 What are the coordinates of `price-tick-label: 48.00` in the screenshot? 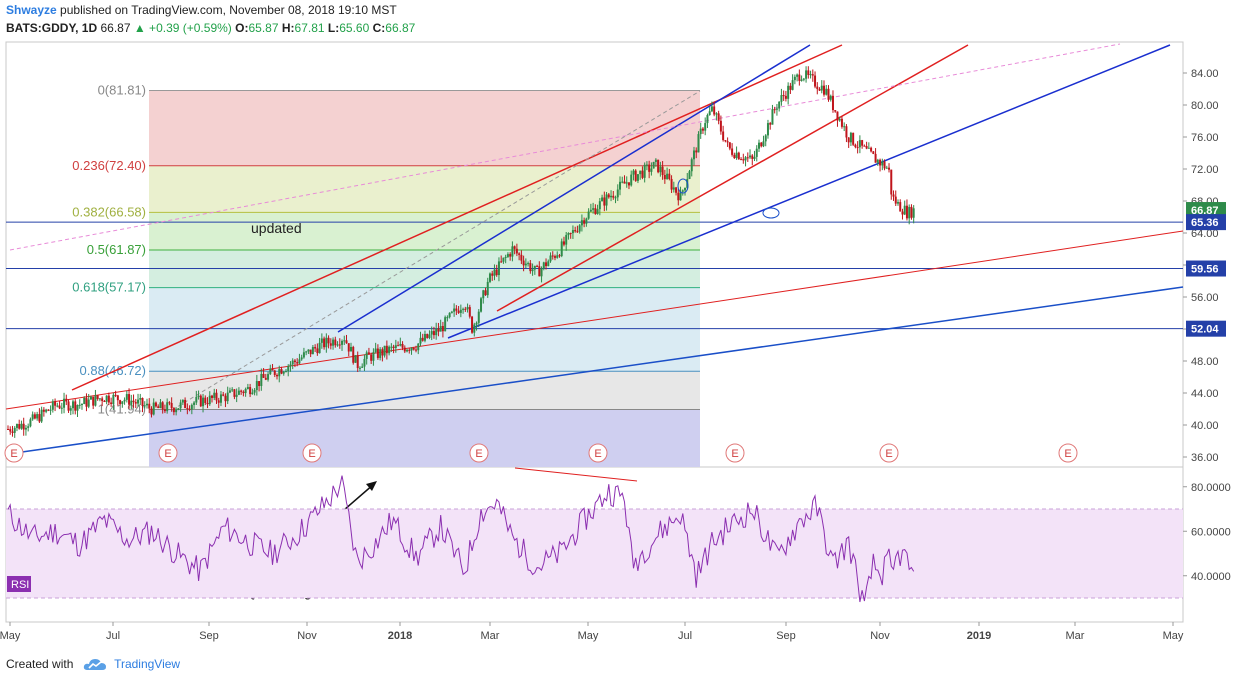 It's located at (1205, 362).